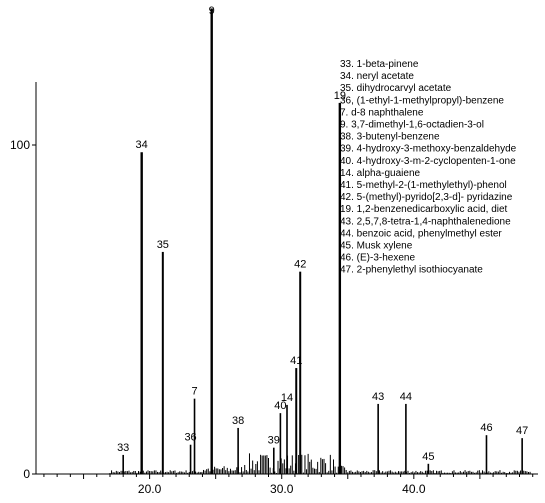  Describe the element at coordinates (425, 221) in the screenshot. I see `legend-entry: 43. 2,5,7,8-tetra-1,4-naphthalenedione` at that location.